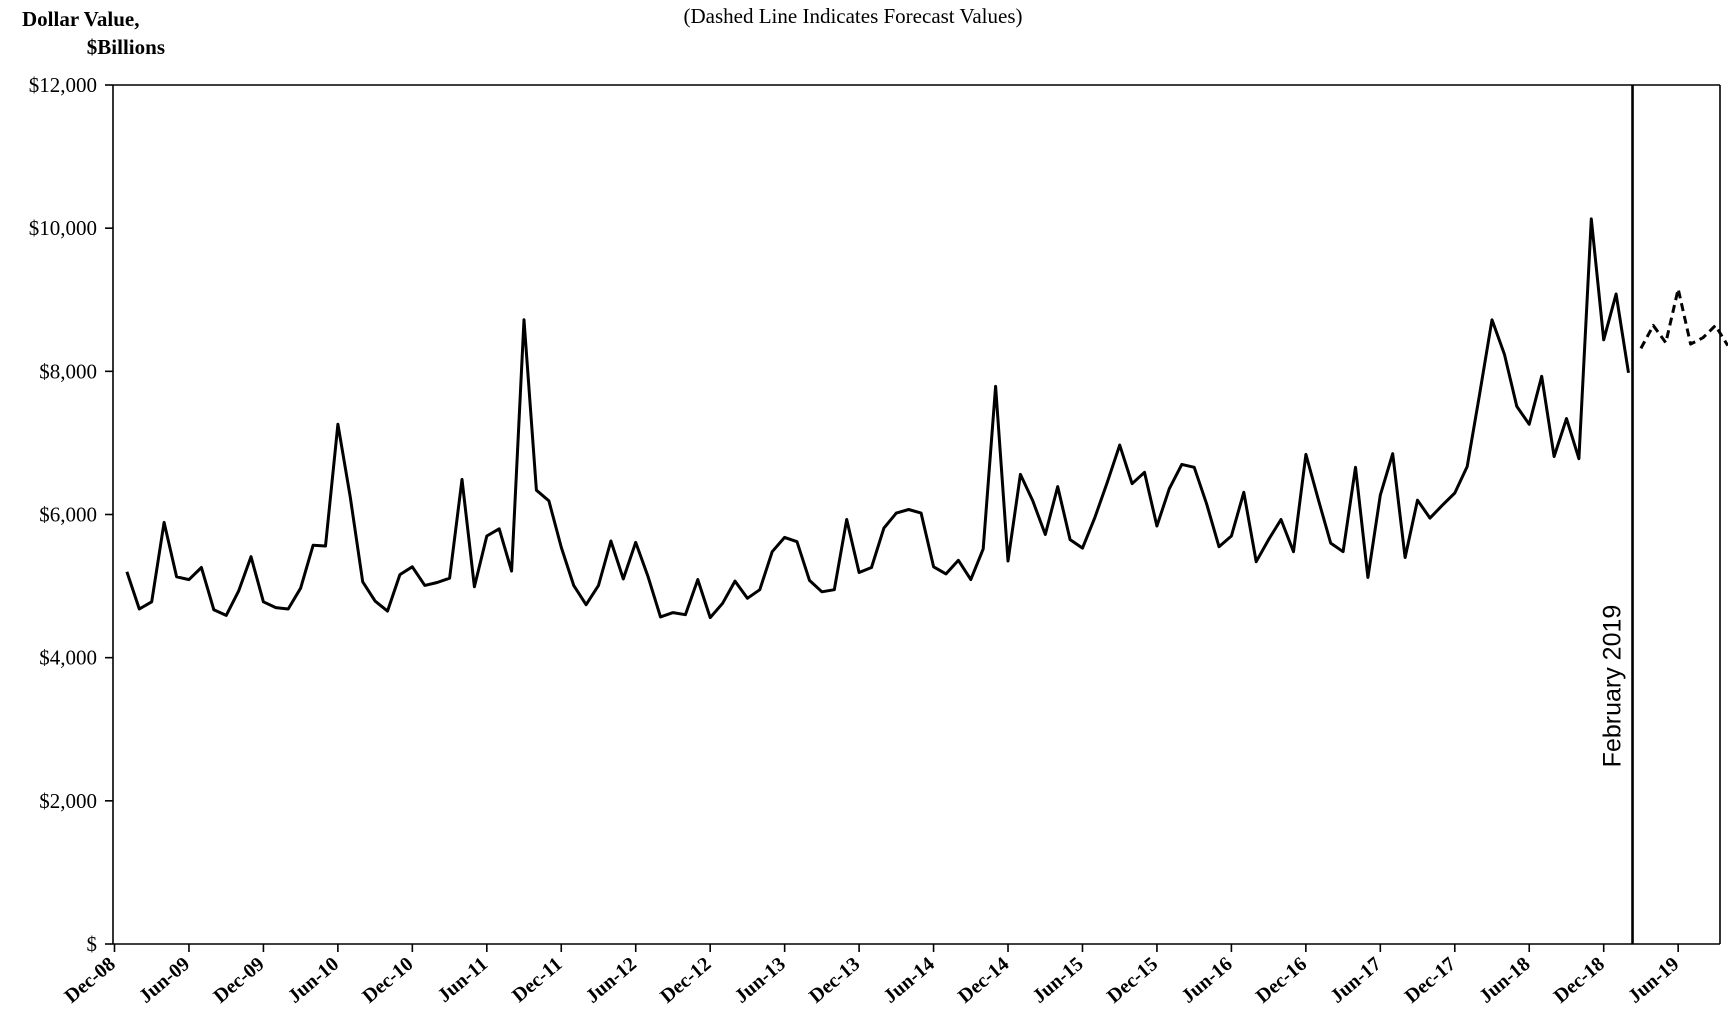  Describe the element at coordinates (685, 980) in the screenshot. I see `x-tick-label: Dec-12` at that location.